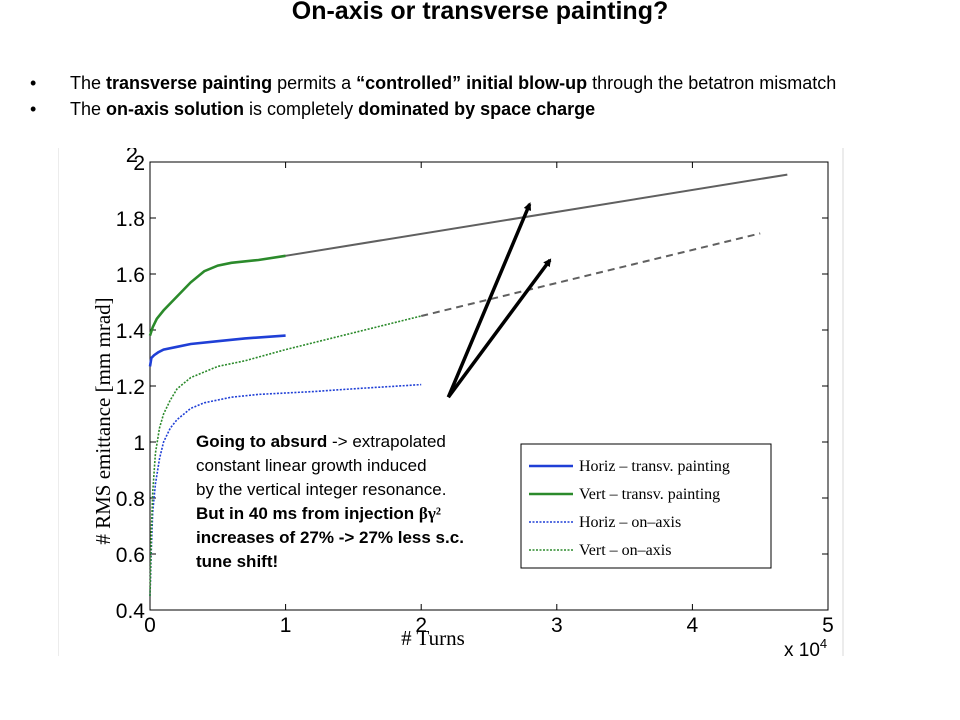  What do you see at coordinates (480, 12) in the screenshot?
I see `slide-title: On-axis or transverse painting?` at bounding box center [480, 12].